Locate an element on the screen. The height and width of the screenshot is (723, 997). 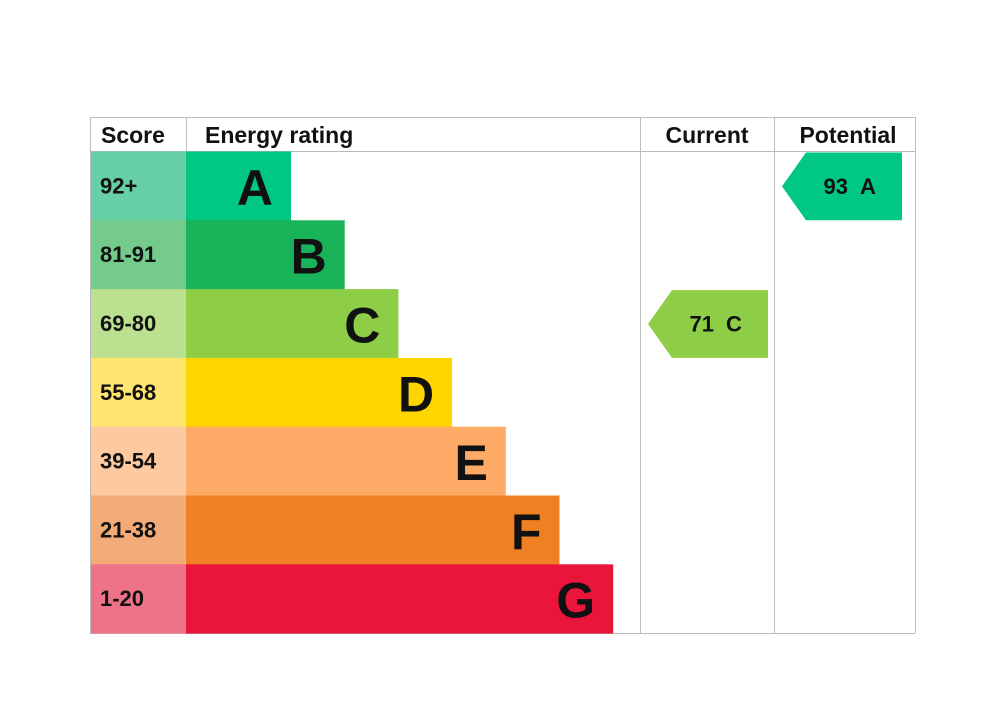
score-range: 55-68 is located at coordinates (128, 392).